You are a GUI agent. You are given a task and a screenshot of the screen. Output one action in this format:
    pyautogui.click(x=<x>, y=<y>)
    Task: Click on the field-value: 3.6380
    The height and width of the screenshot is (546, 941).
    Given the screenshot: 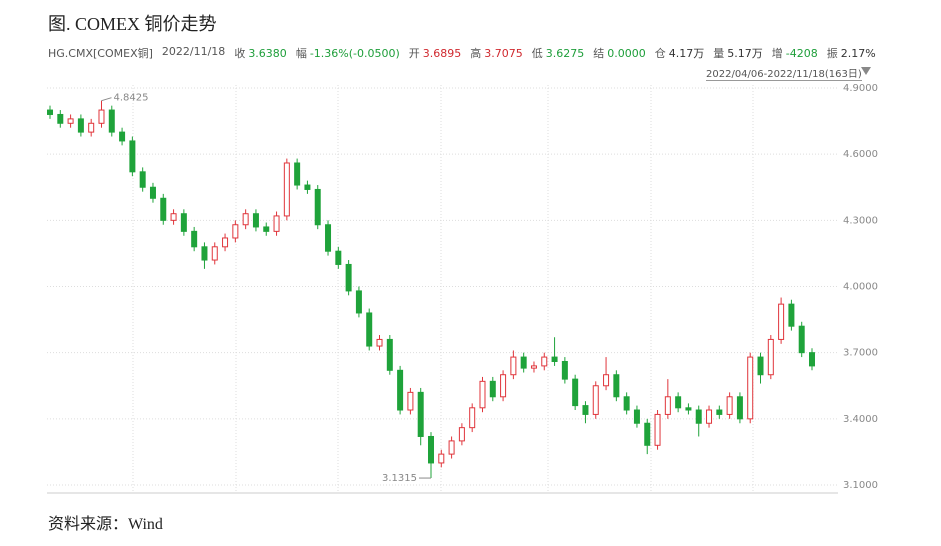 What is the action you would take?
    pyautogui.click(x=267, y=53)
    